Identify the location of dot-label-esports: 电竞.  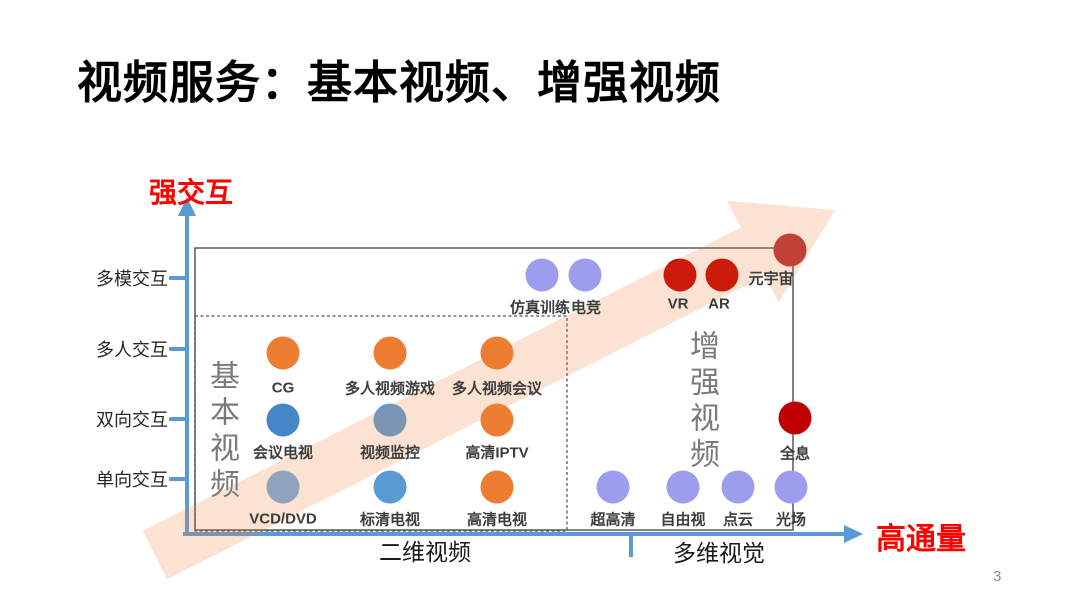
(586, 308).